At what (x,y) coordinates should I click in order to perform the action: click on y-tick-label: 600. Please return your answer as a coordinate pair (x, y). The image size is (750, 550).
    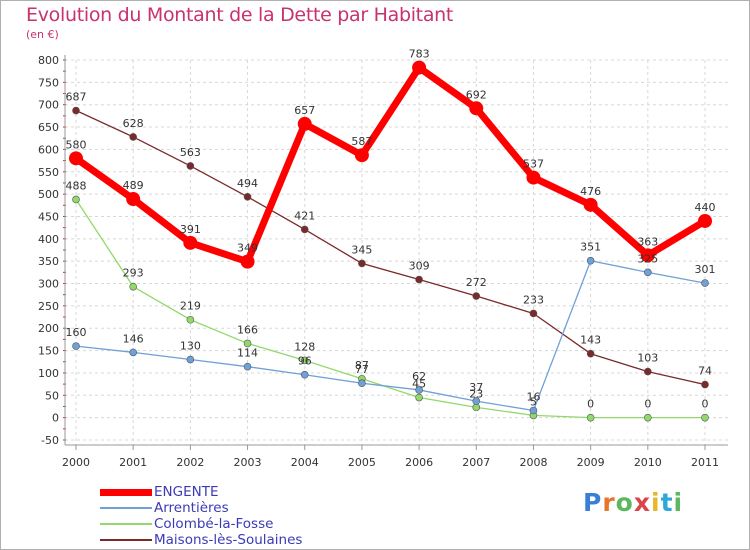
    Looking at the image, I should click on (48, 149).